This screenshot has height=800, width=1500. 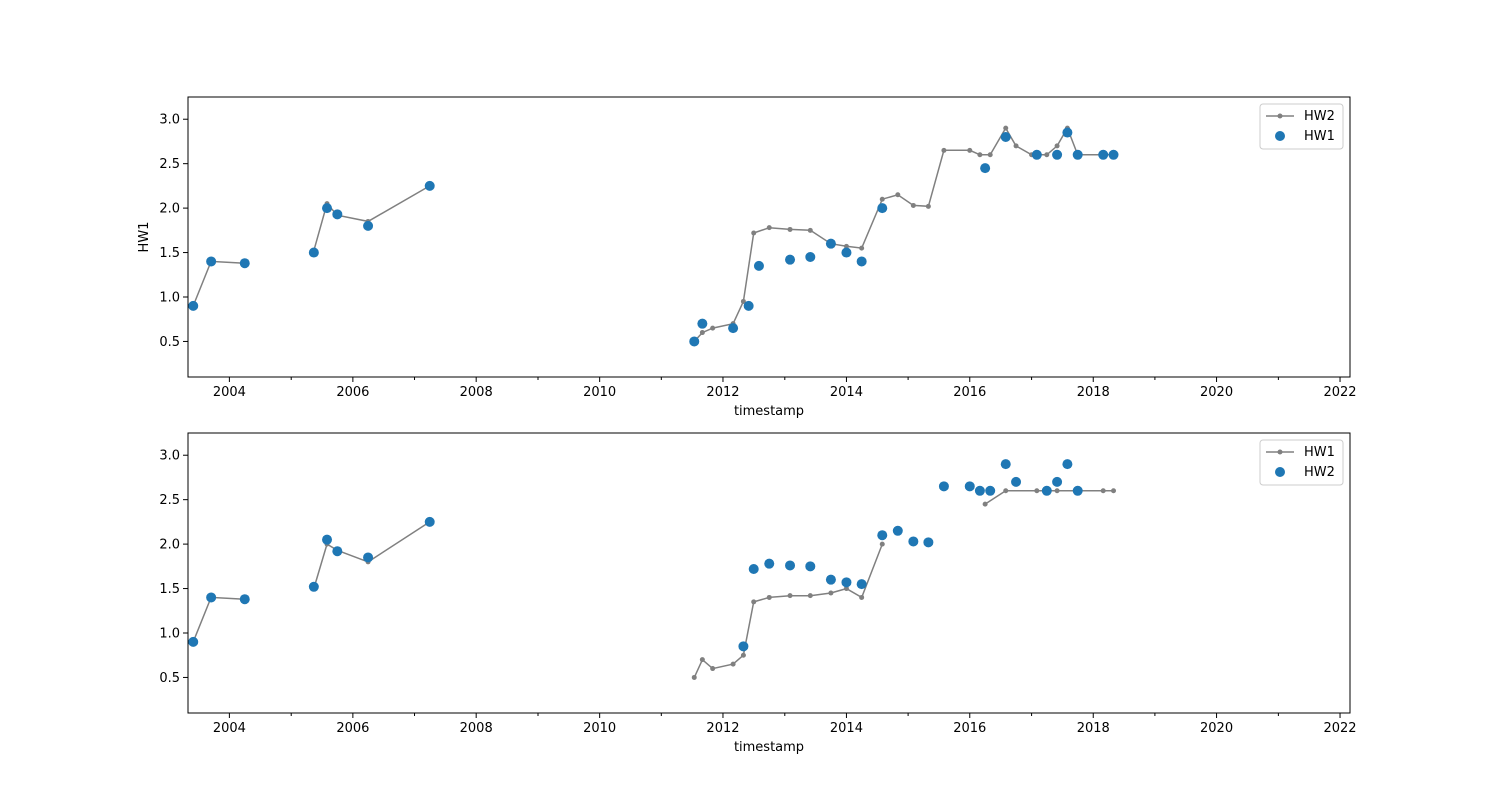 What do you see at coordinates (352, 392) in the screenshot?
I see `x-tick-label: 2006` at bounding box center [352, 392].